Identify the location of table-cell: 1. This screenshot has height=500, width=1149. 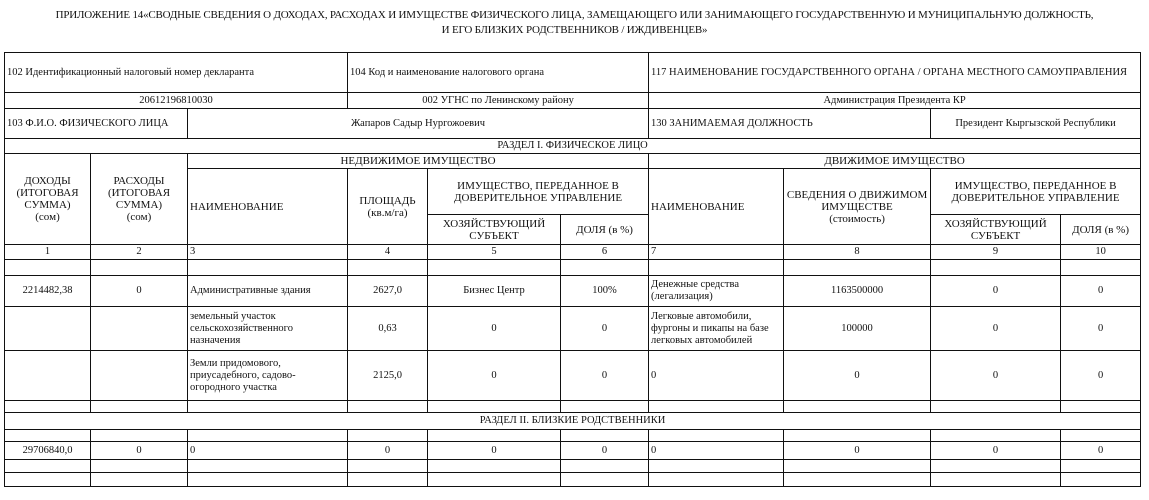
(47, 252).